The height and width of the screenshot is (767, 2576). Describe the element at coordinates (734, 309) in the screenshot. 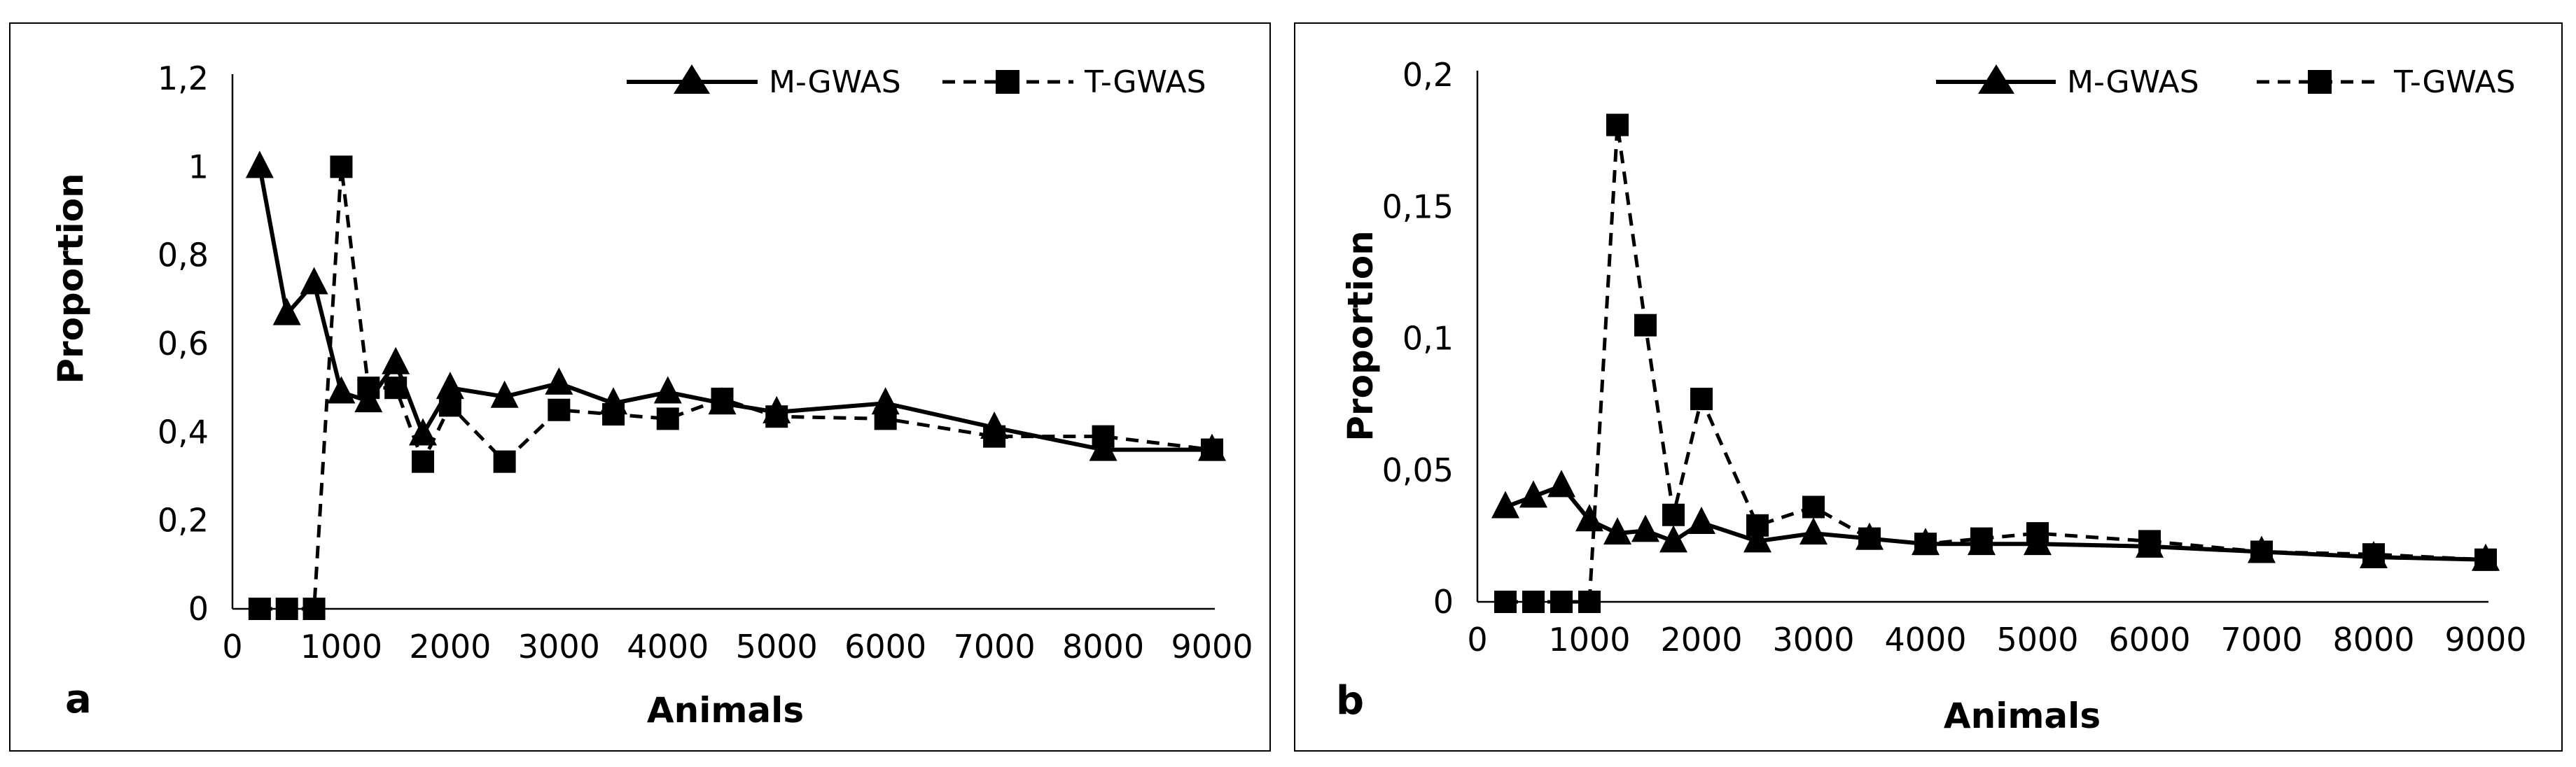

I see `series-line-m-gwas` at that location.